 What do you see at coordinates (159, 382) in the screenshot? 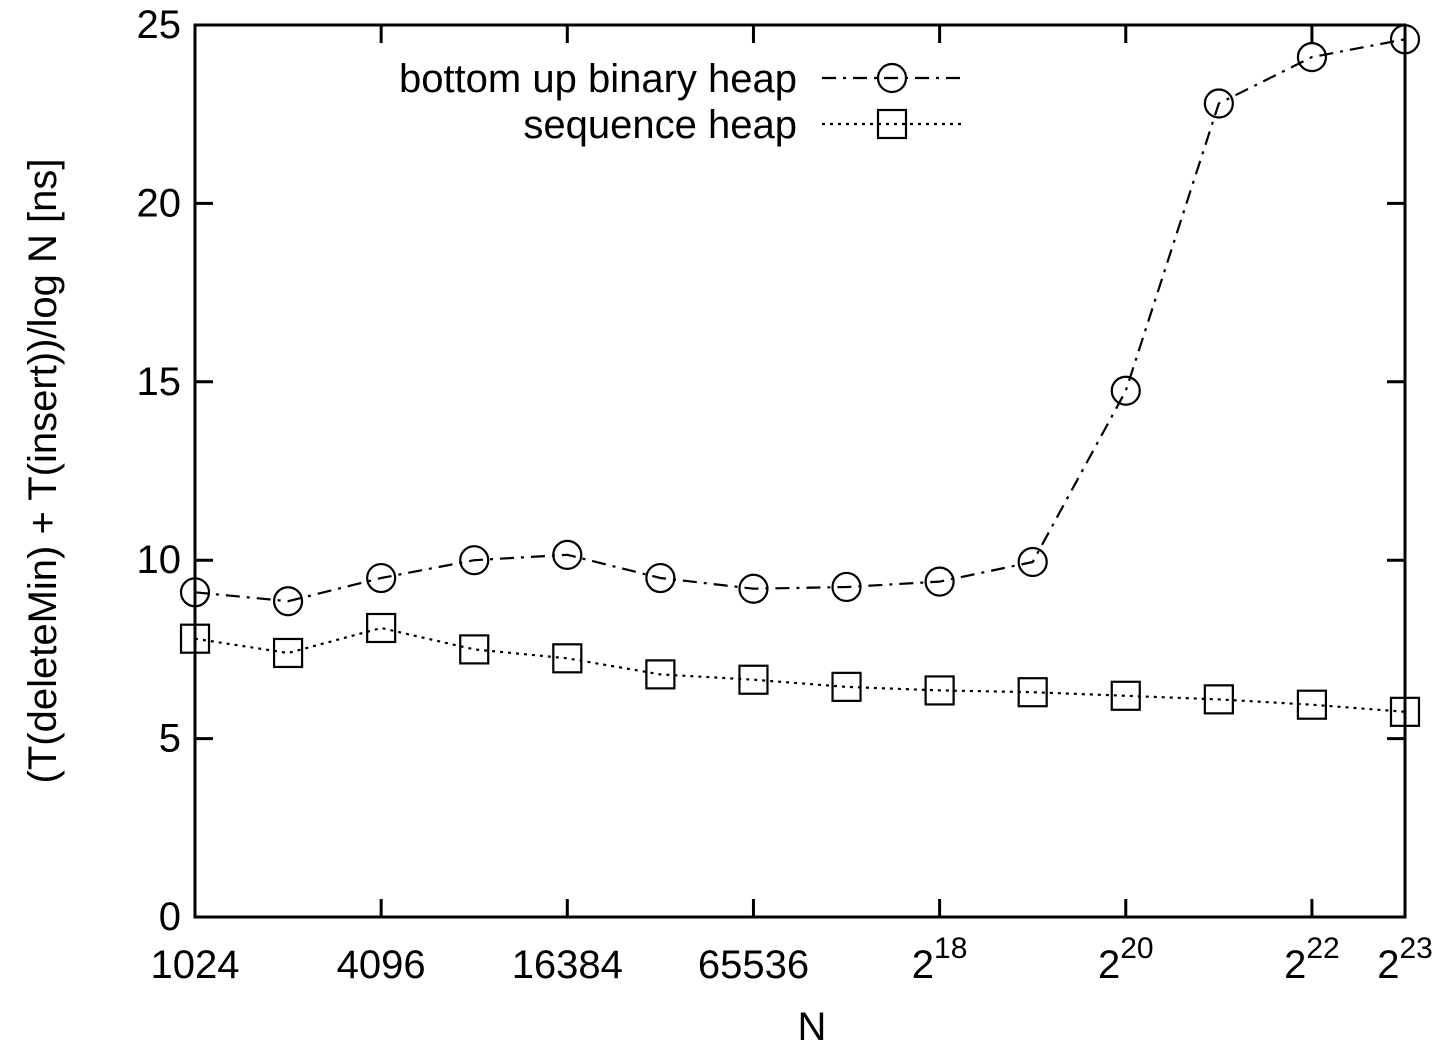
I see `y-tick-label: 15` at bounding box center [159, 382].